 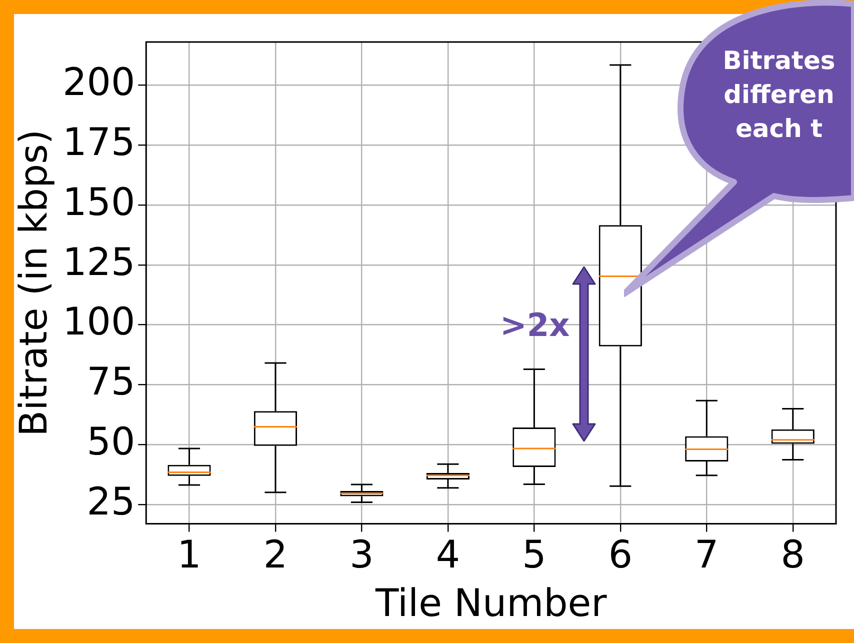 What do you see at coordinates (620, 554) in the screenshot?
I see `x-tick-label: 6` at bounding box center [620, 554].